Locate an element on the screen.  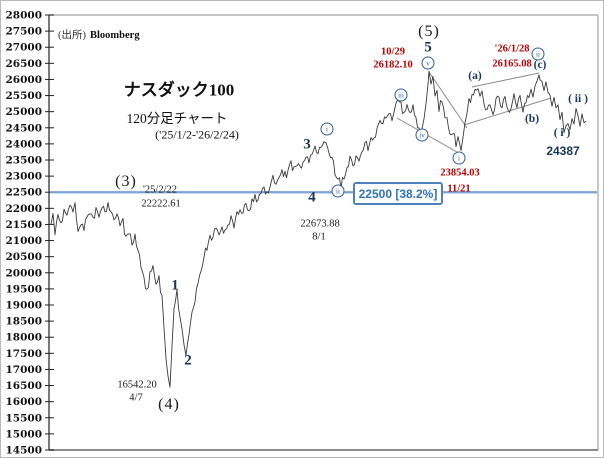
y-axis-label: 22000 is located at coordinates (23, 209).